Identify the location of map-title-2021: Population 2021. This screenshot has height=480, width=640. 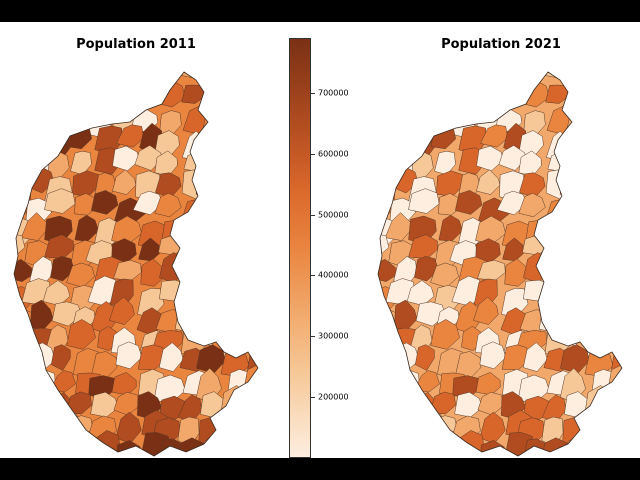
(501, 44).